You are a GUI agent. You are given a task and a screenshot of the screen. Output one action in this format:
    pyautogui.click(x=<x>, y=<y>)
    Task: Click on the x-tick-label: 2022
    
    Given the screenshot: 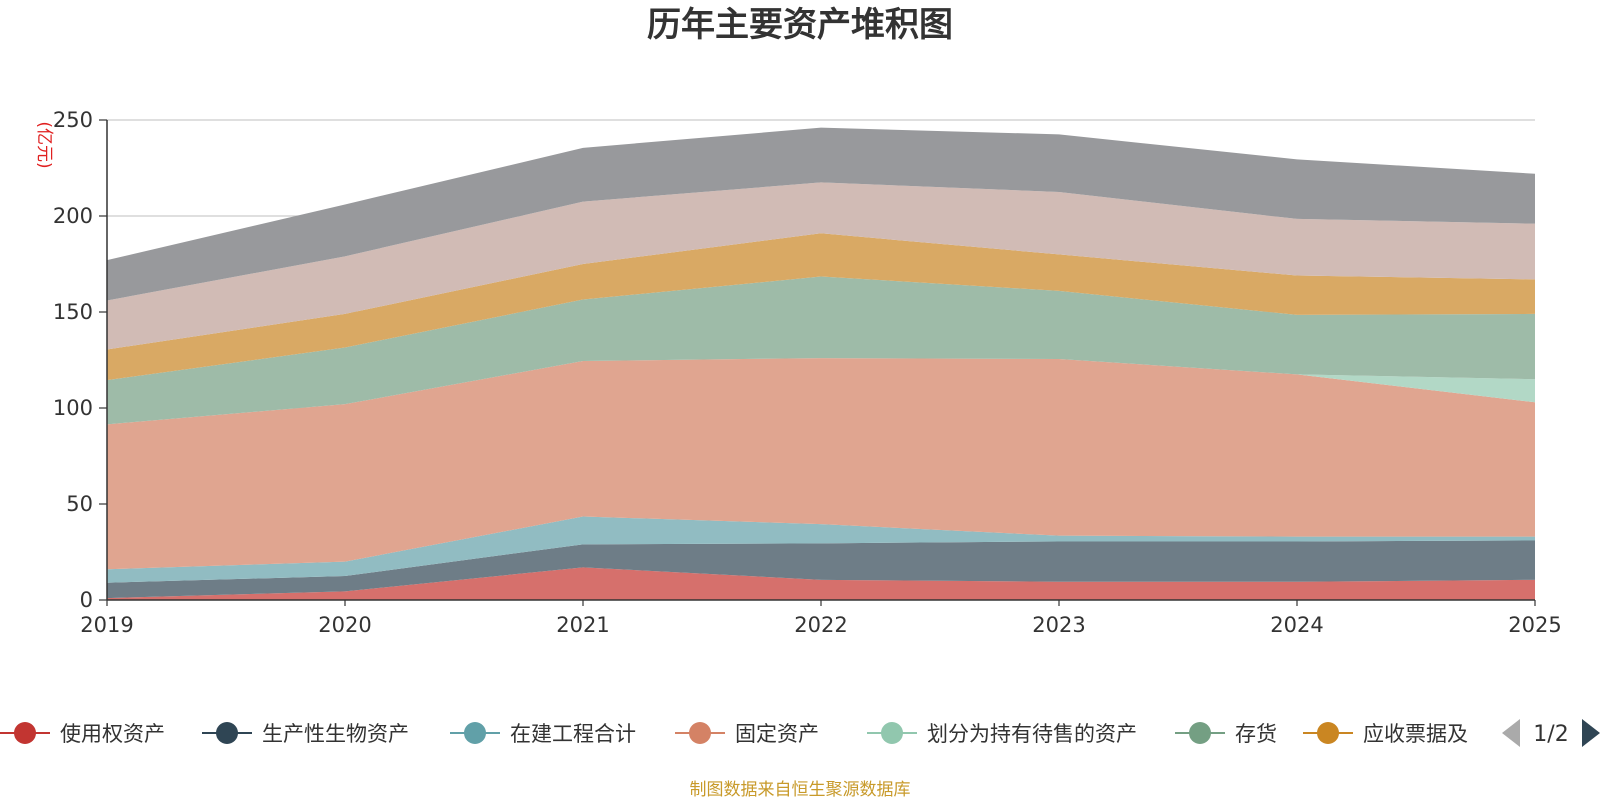 What is the action you would take?
    pyautogui.click(x=820, y=625)
    